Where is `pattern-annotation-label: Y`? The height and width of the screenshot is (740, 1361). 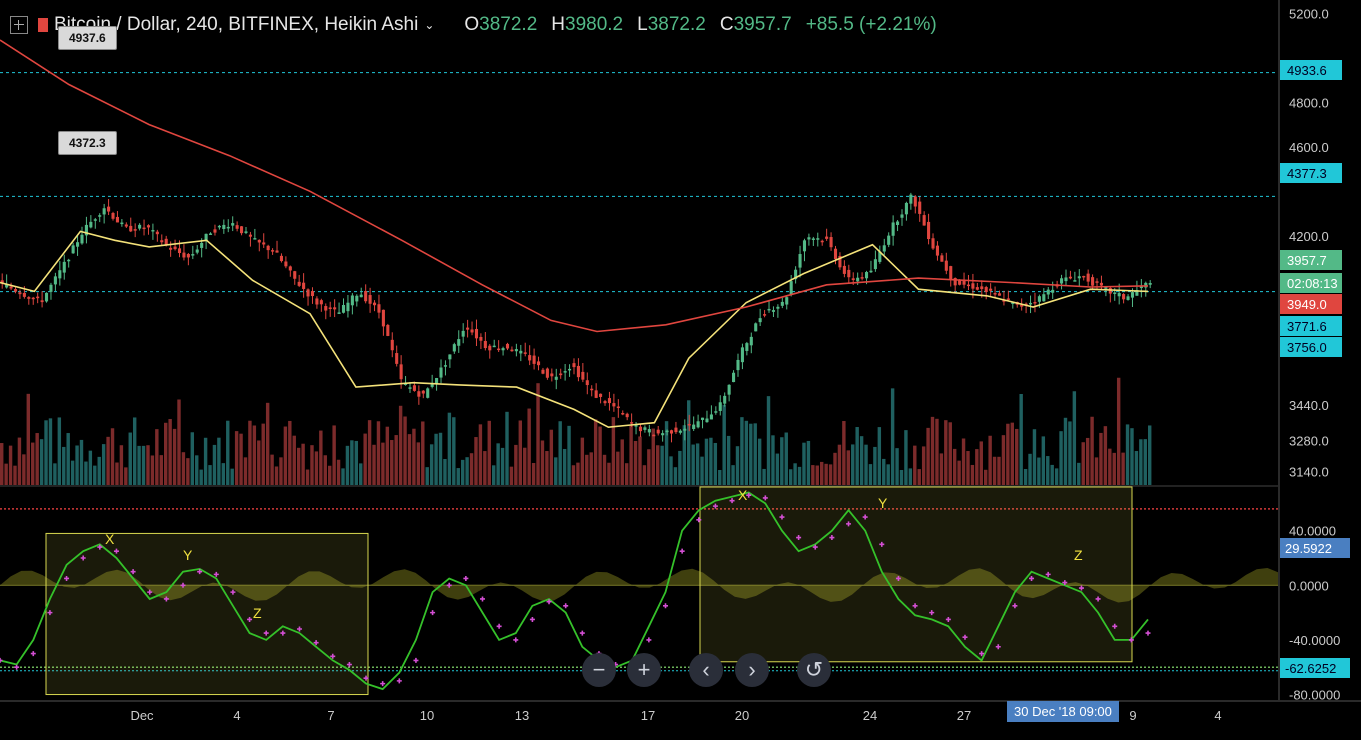 pattern-annotation-label: Y is located at coordinates (188, 555).